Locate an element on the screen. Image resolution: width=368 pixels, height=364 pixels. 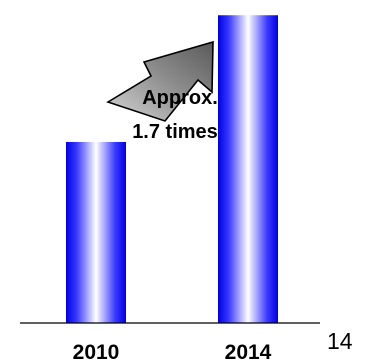
x-tick-labels: 2010 2014 is located at coordinates (172, 352).